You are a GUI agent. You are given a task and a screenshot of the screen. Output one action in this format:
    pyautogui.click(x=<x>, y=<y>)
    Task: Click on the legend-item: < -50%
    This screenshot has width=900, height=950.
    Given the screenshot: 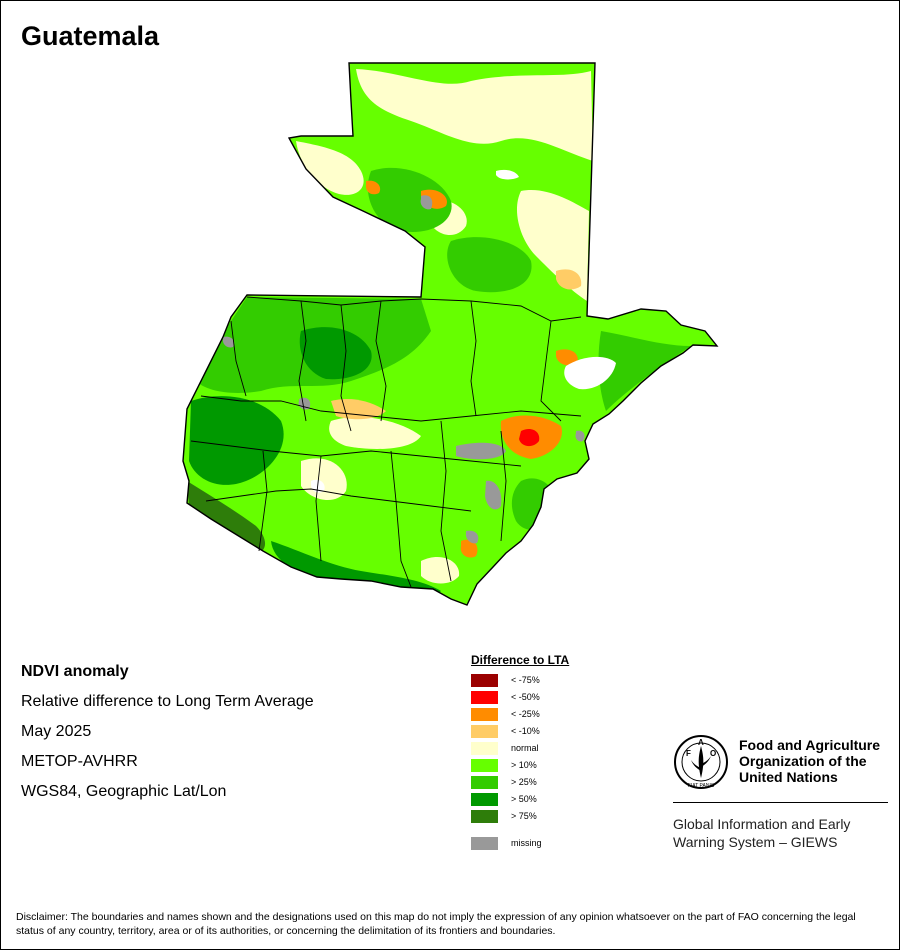 What is the action you would take?
    pyautogui.click(x=520, y=697)
    